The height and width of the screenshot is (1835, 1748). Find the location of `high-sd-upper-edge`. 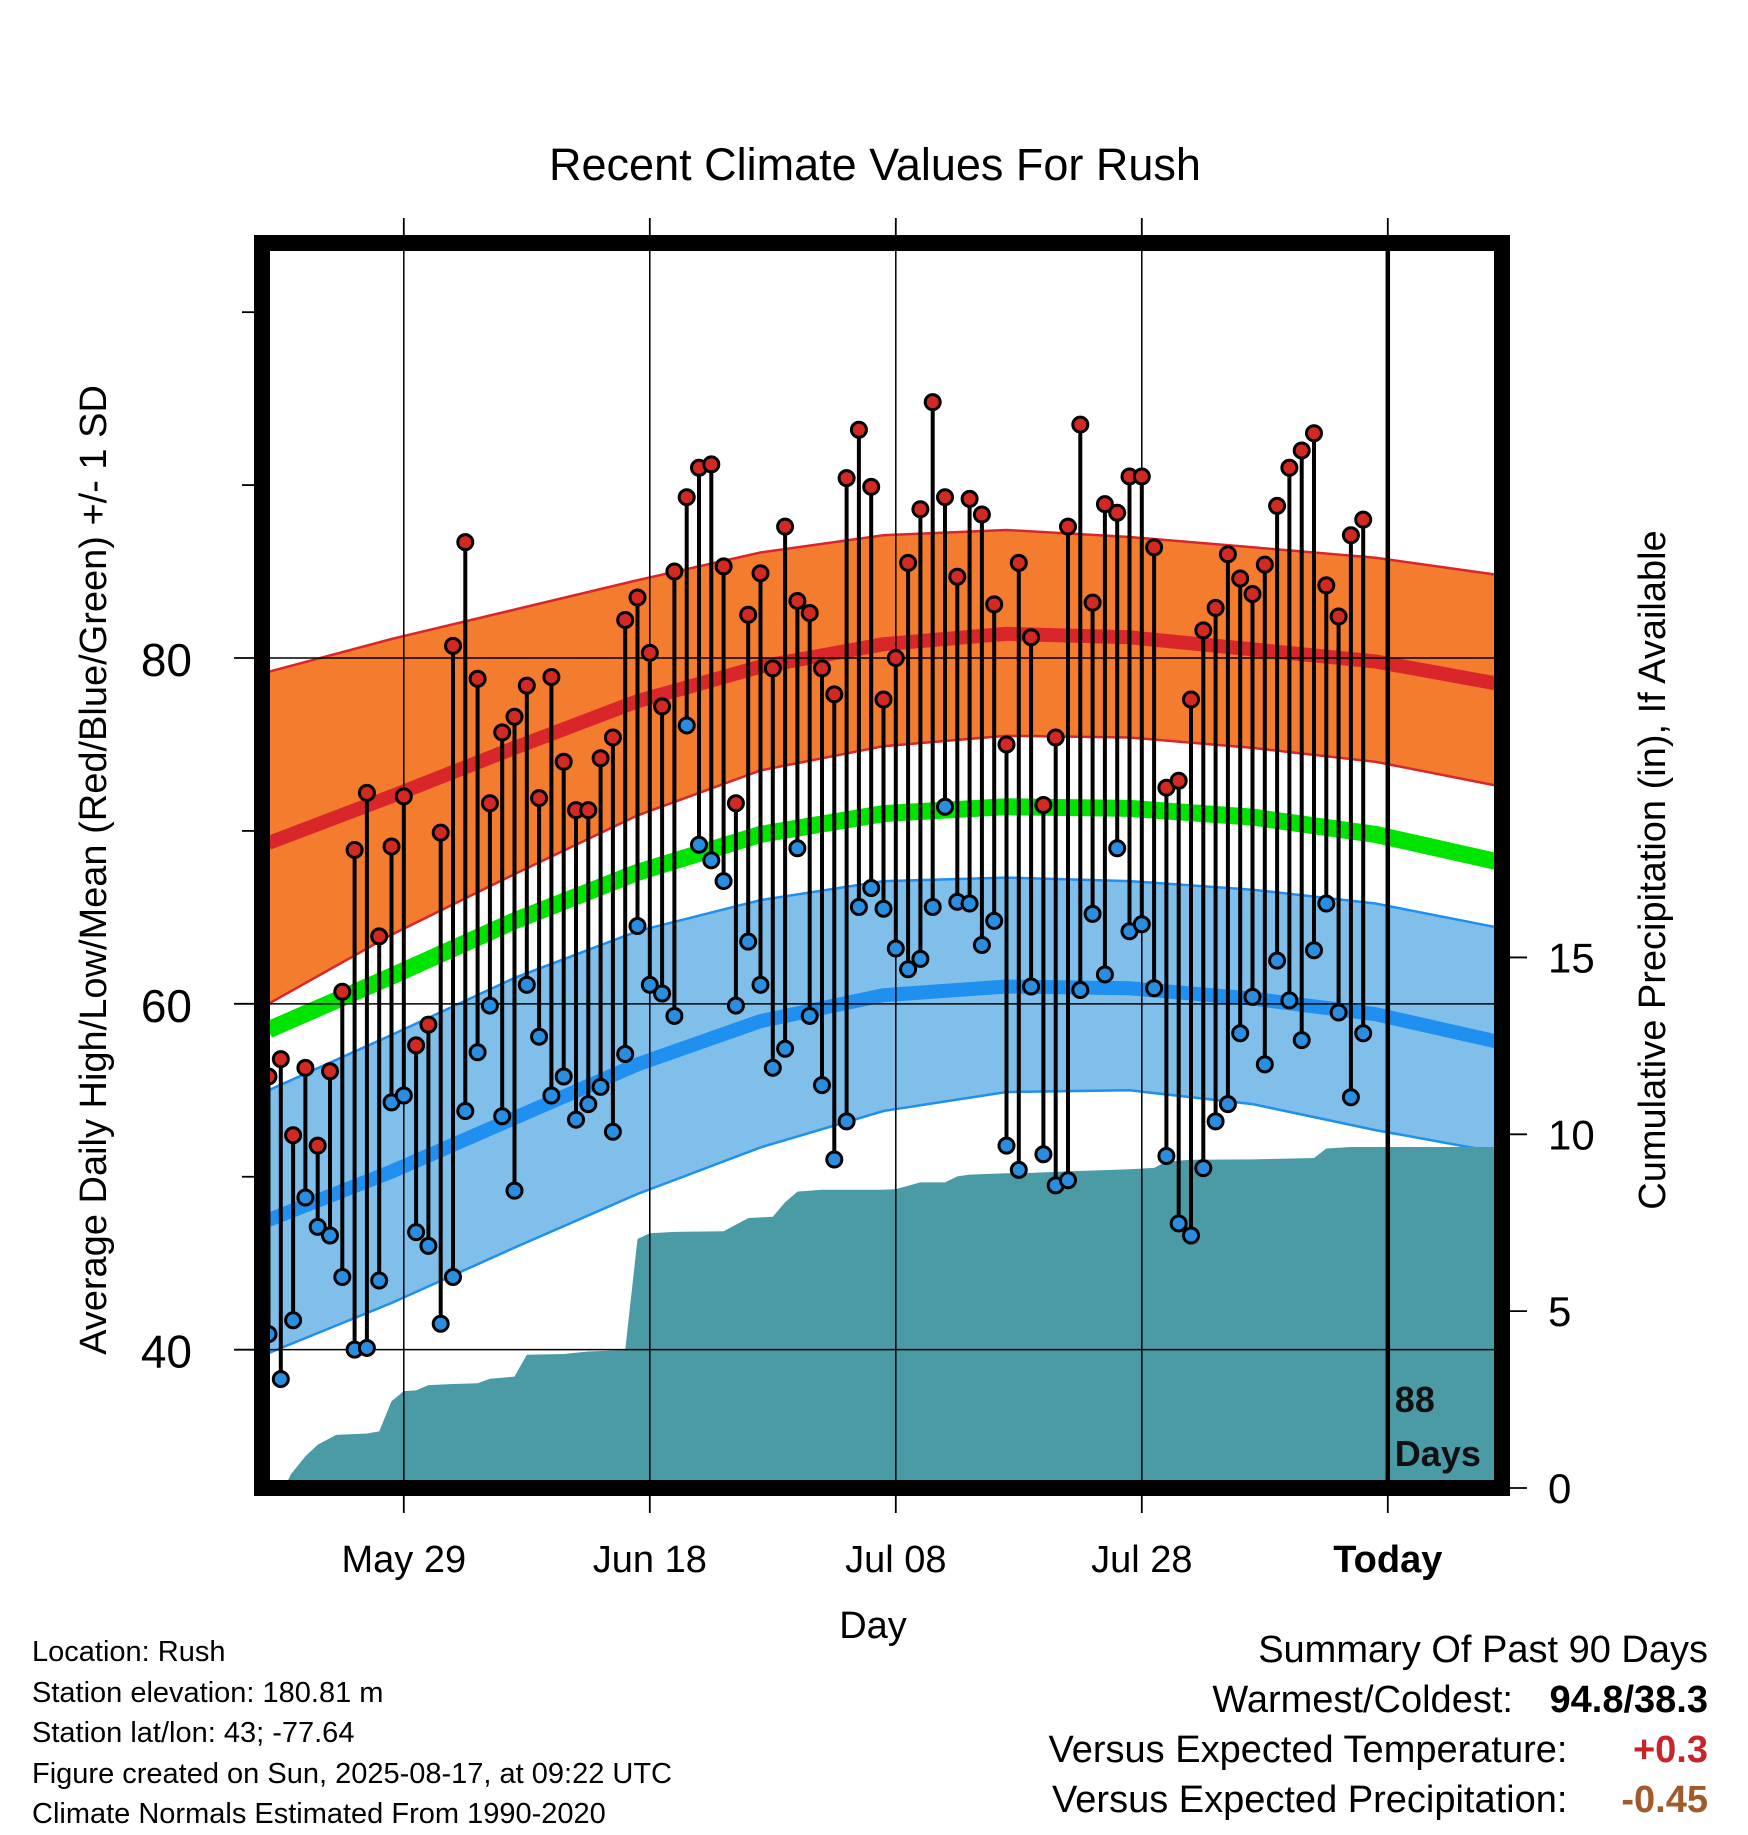

high-sd-upper-edge is located at coordinates (883, 601).